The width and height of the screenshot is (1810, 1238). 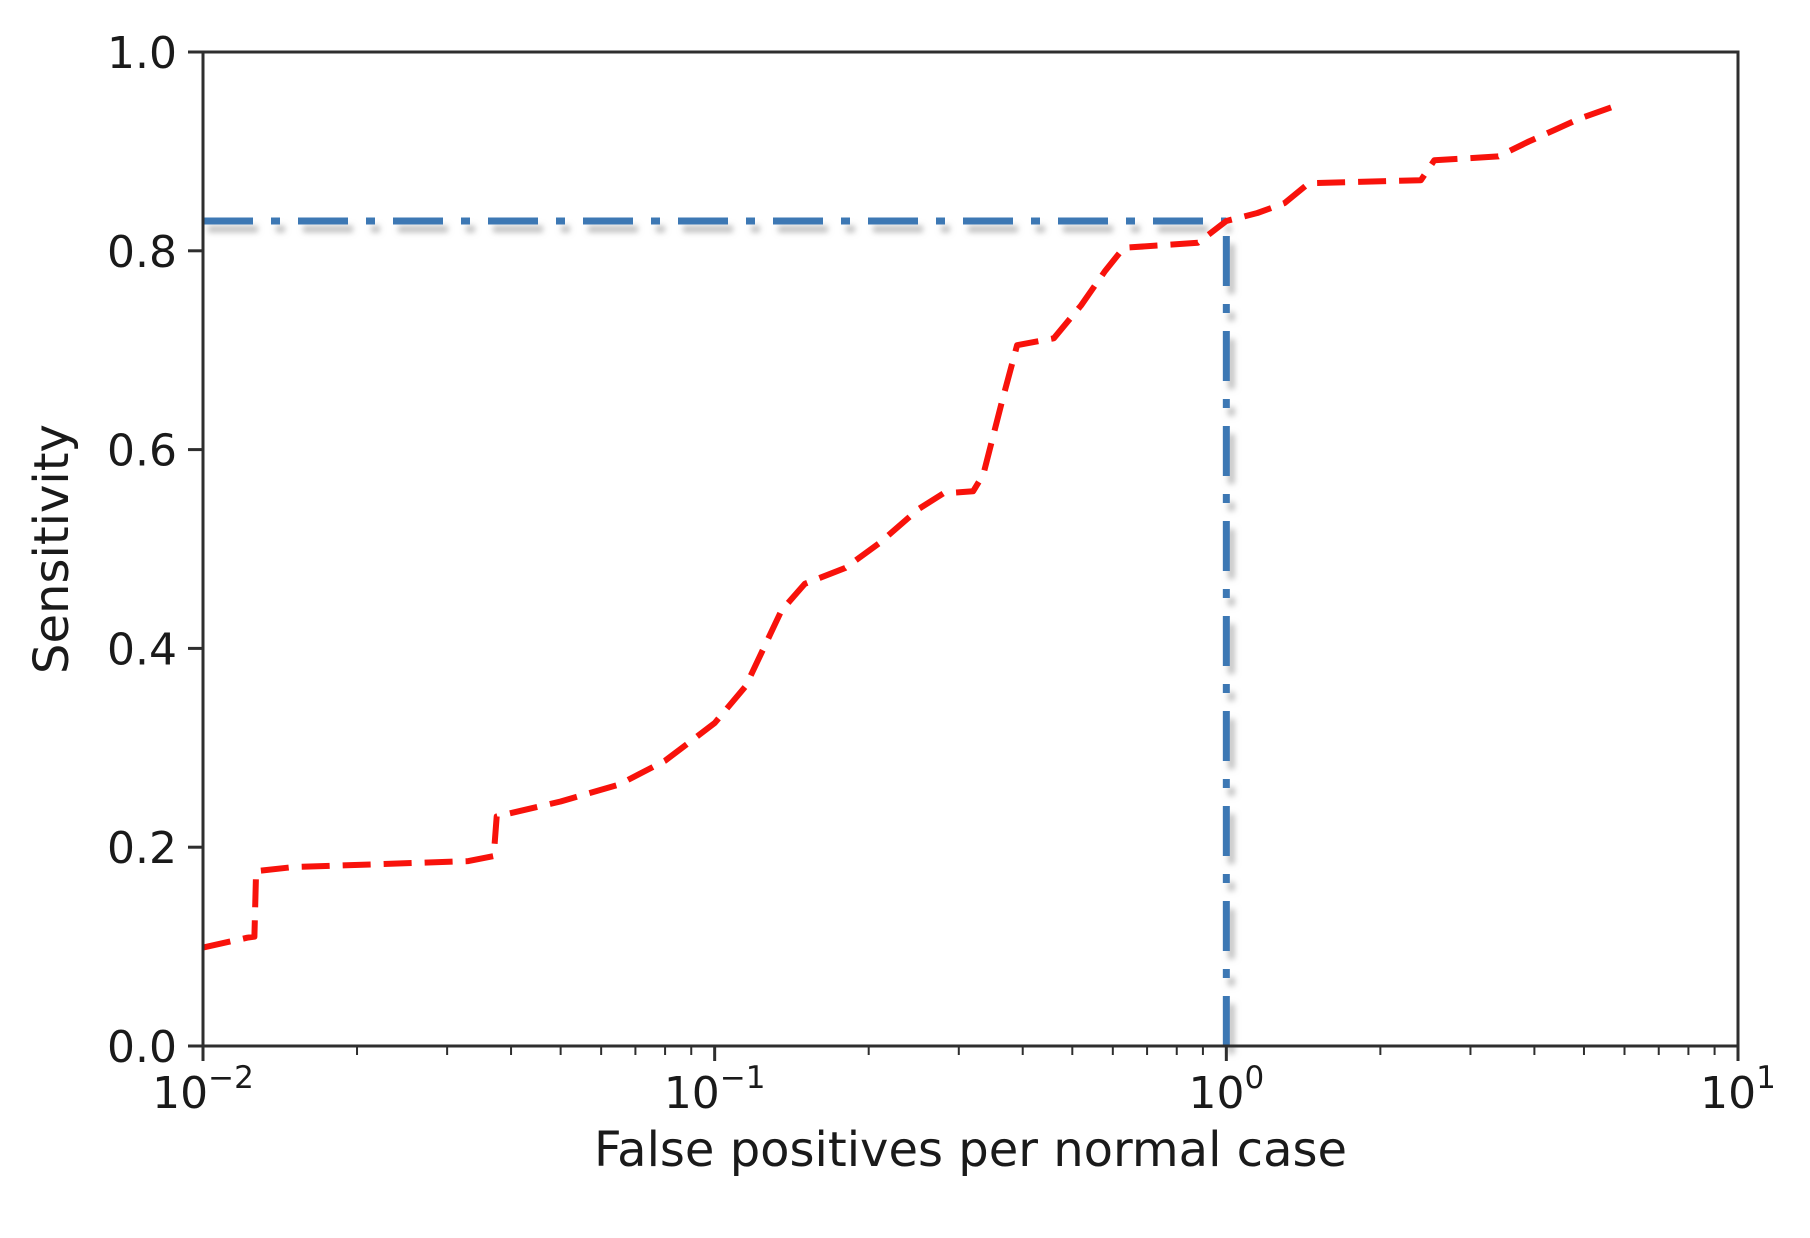 I want to click on y-axis-label: Sensitivity, so click(x=52, y=549).